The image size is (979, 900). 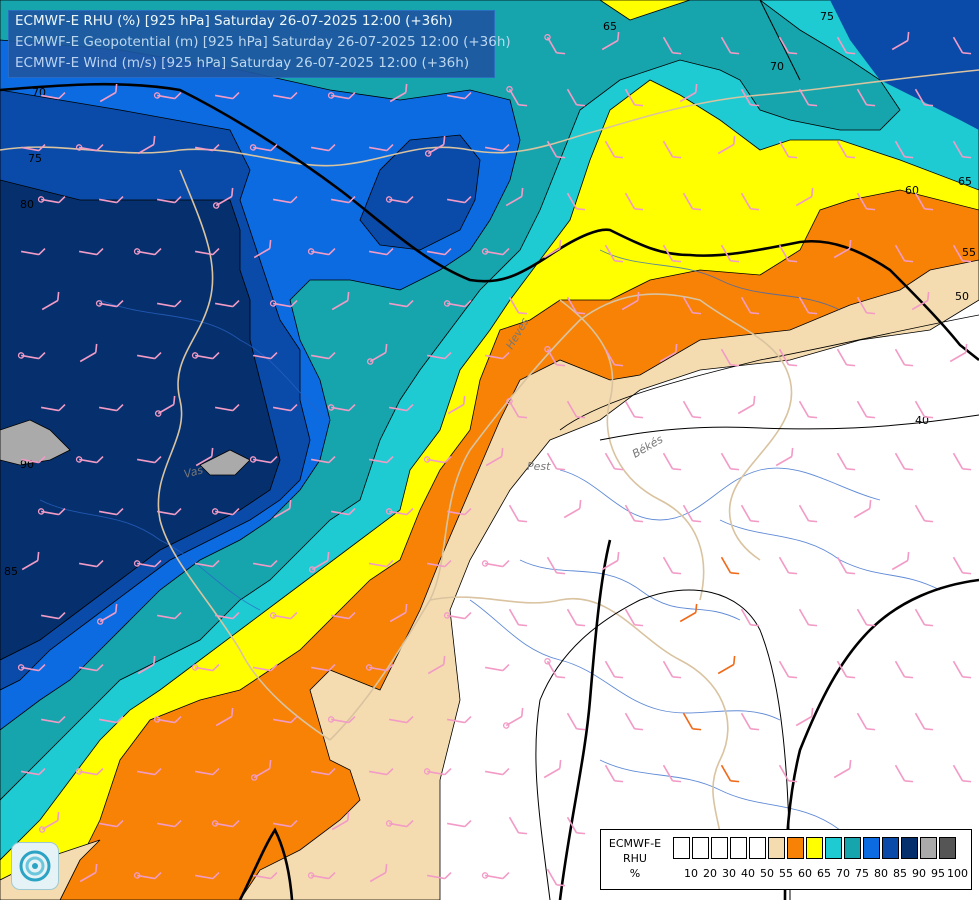 What do you see at coordinates (767, 873) in the screenshot?
I see `legend-tick-label: 50` at bounding box center [767, 873].